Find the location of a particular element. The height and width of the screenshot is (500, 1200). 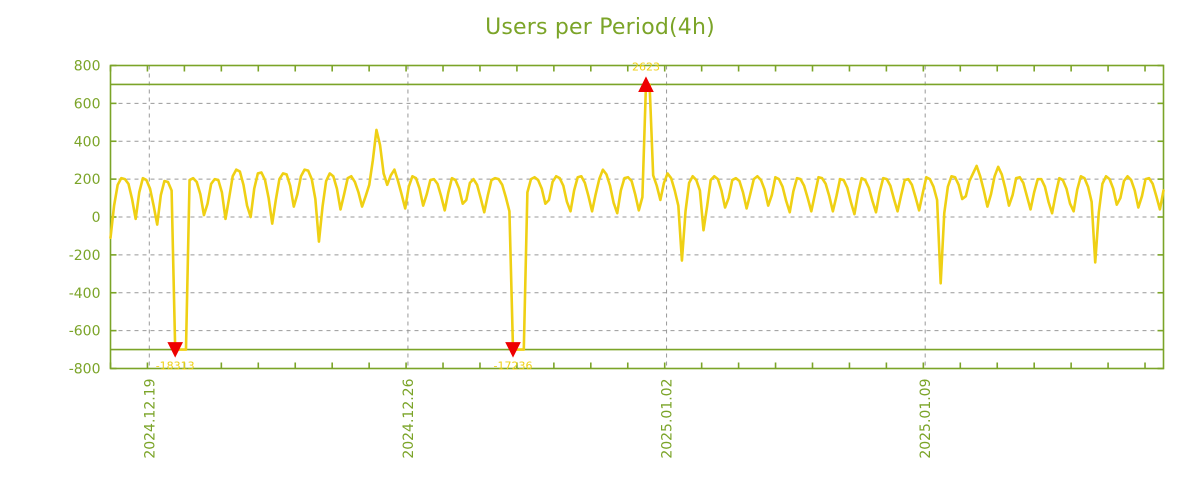

min-annotation-1: -18313 is located at coordinates (175, 366).